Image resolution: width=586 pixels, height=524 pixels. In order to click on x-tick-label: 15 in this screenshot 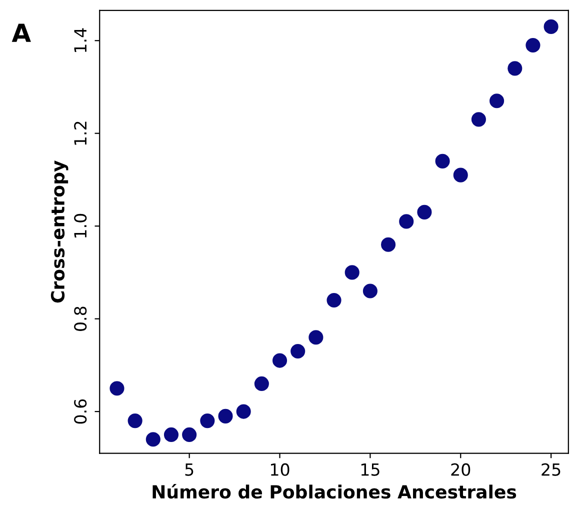, I will do `click(370, 469)`.